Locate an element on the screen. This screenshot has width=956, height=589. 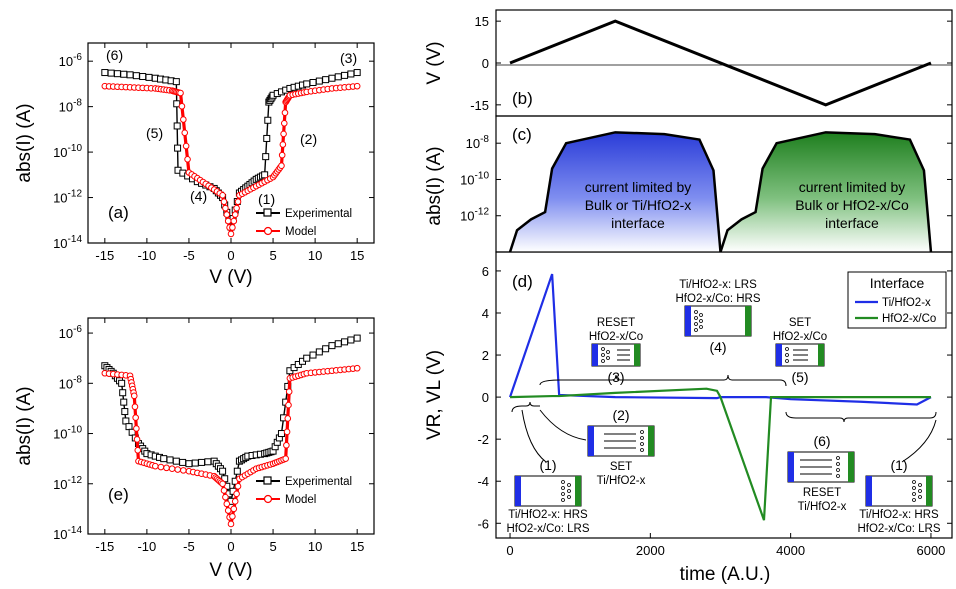
y-tick-label: 10⁻⁸ is located at coordinates (71, 382).